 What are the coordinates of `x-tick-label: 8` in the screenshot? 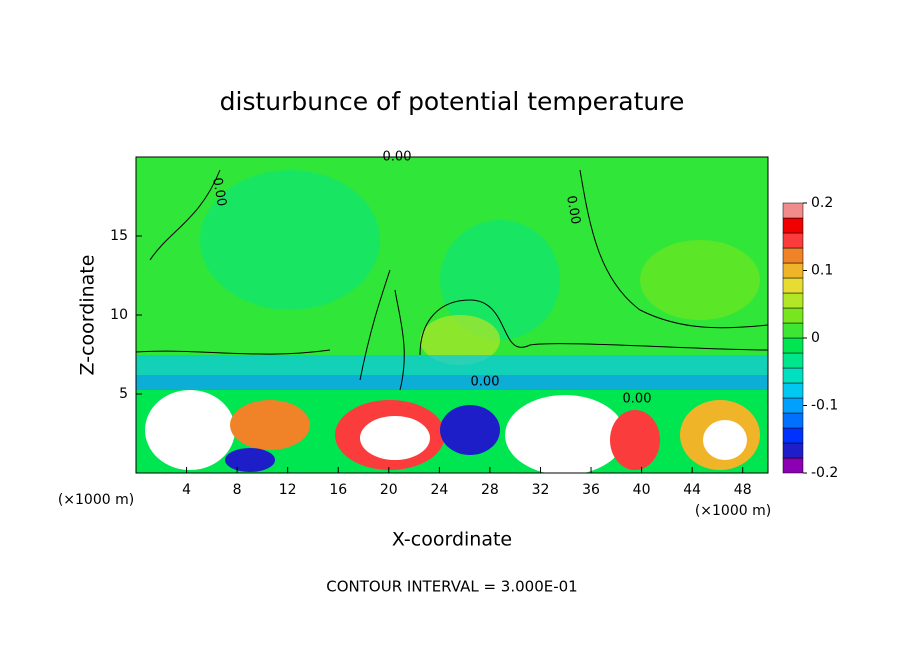 It's located at (237, 490).